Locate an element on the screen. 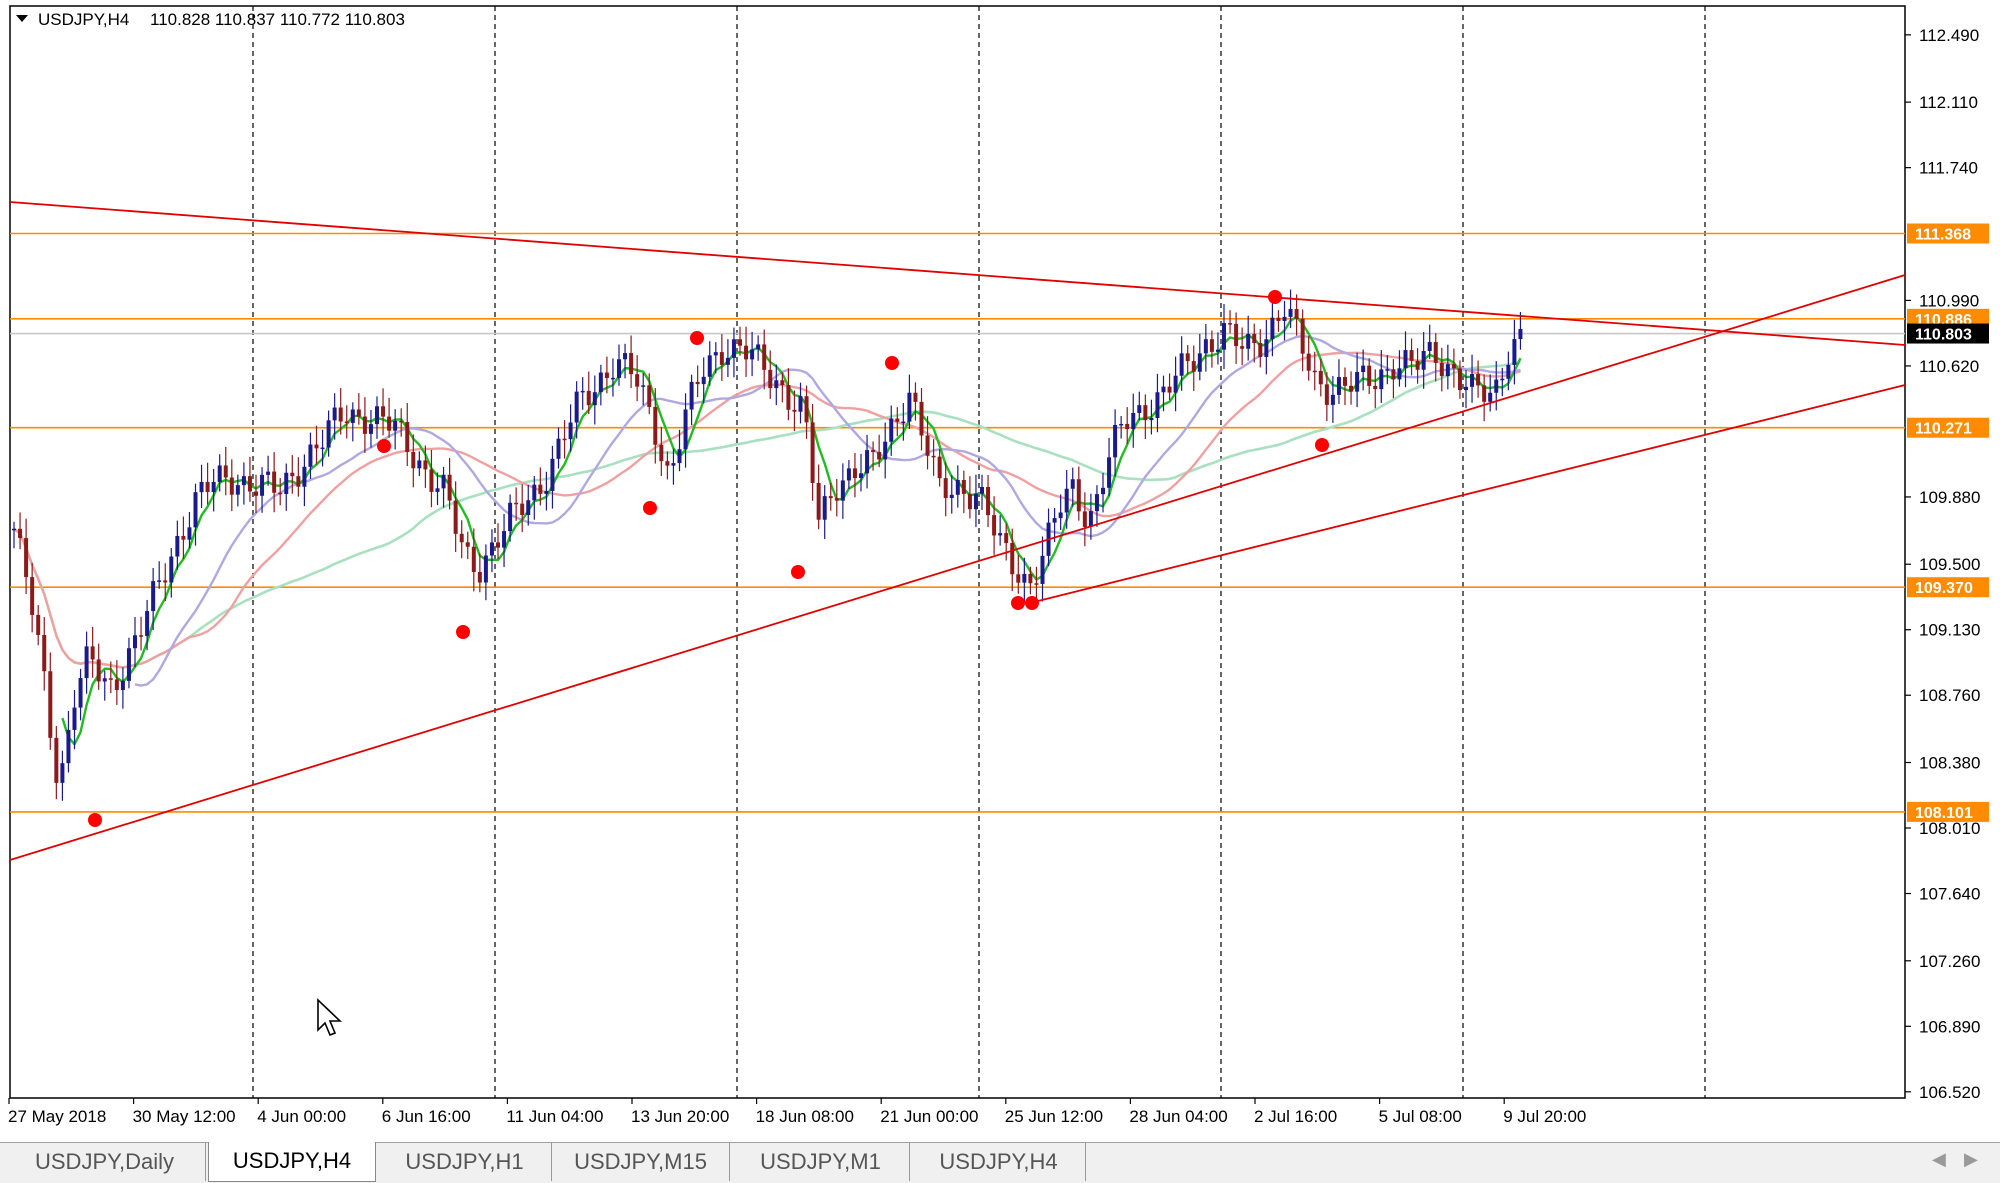 The image size is (2000, 1183). ohlc-values: 110.828 110.837 110.772 110.803 is located at coordinates (277, 19).